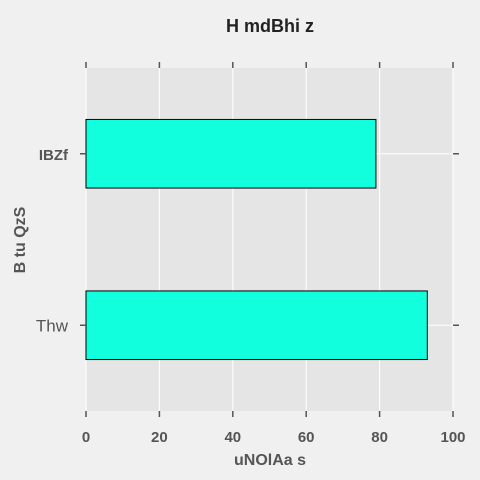 The width and height of the screenshot is (480, 480). Describe the element at coordinates (86, 437) in the screenshot. I see `x-tick-label: 0` at that location.